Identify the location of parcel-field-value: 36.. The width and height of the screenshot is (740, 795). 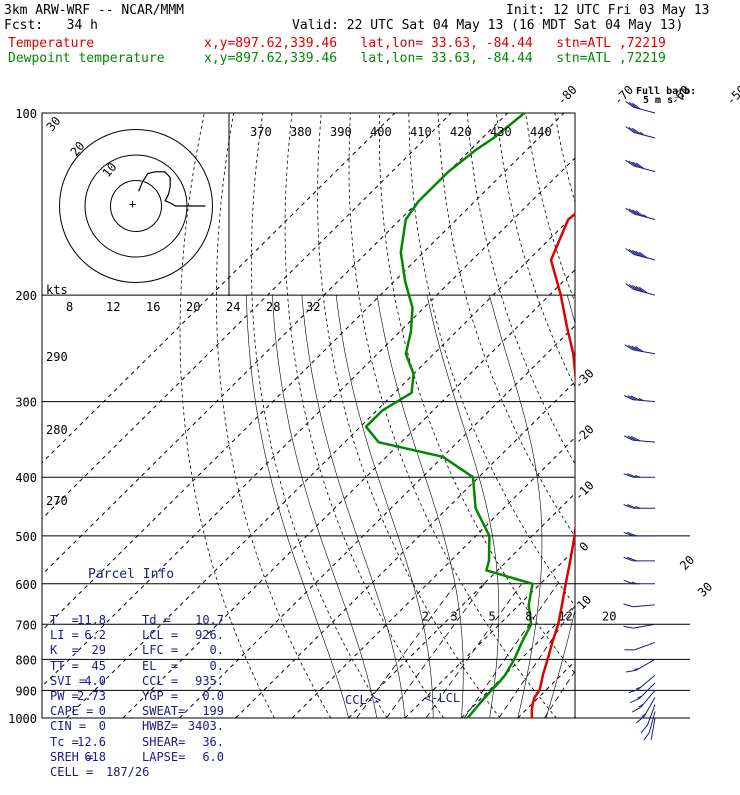
(213, 742).